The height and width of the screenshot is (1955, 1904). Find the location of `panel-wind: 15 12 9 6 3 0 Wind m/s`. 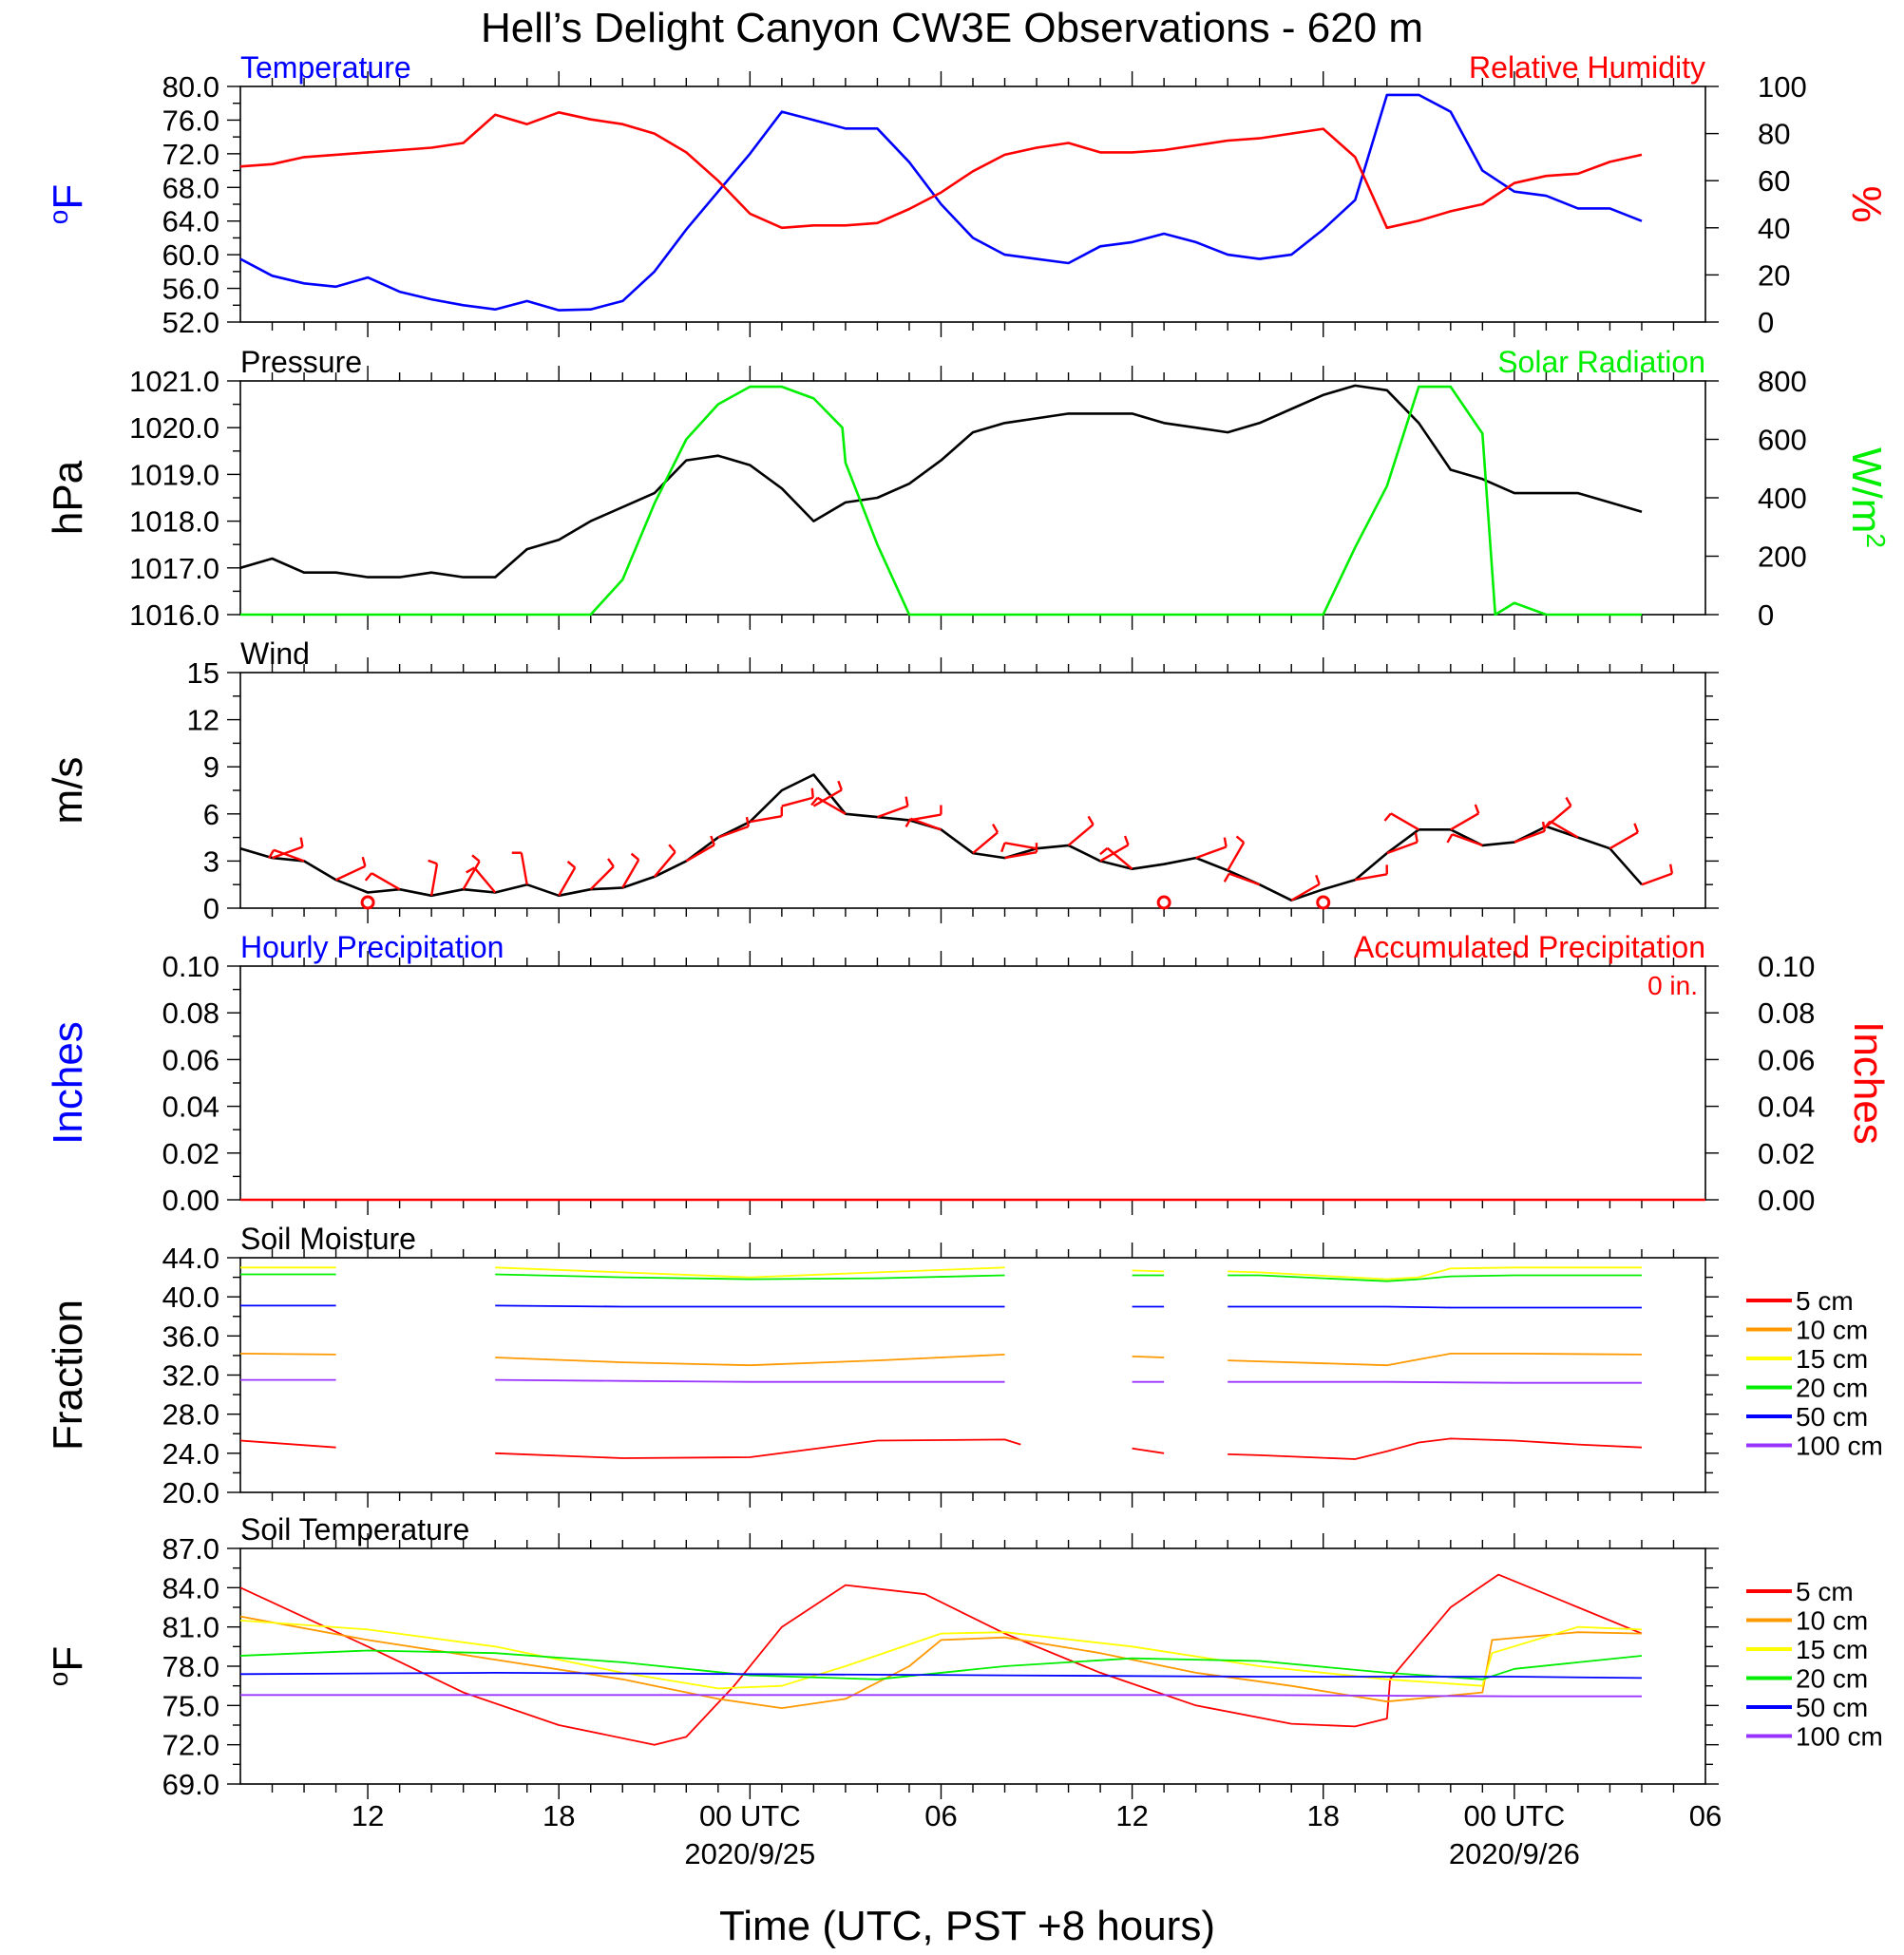

panel-wind: 15 12 9 6 3 0 Wind m/s is located at coordinates (882, 780).